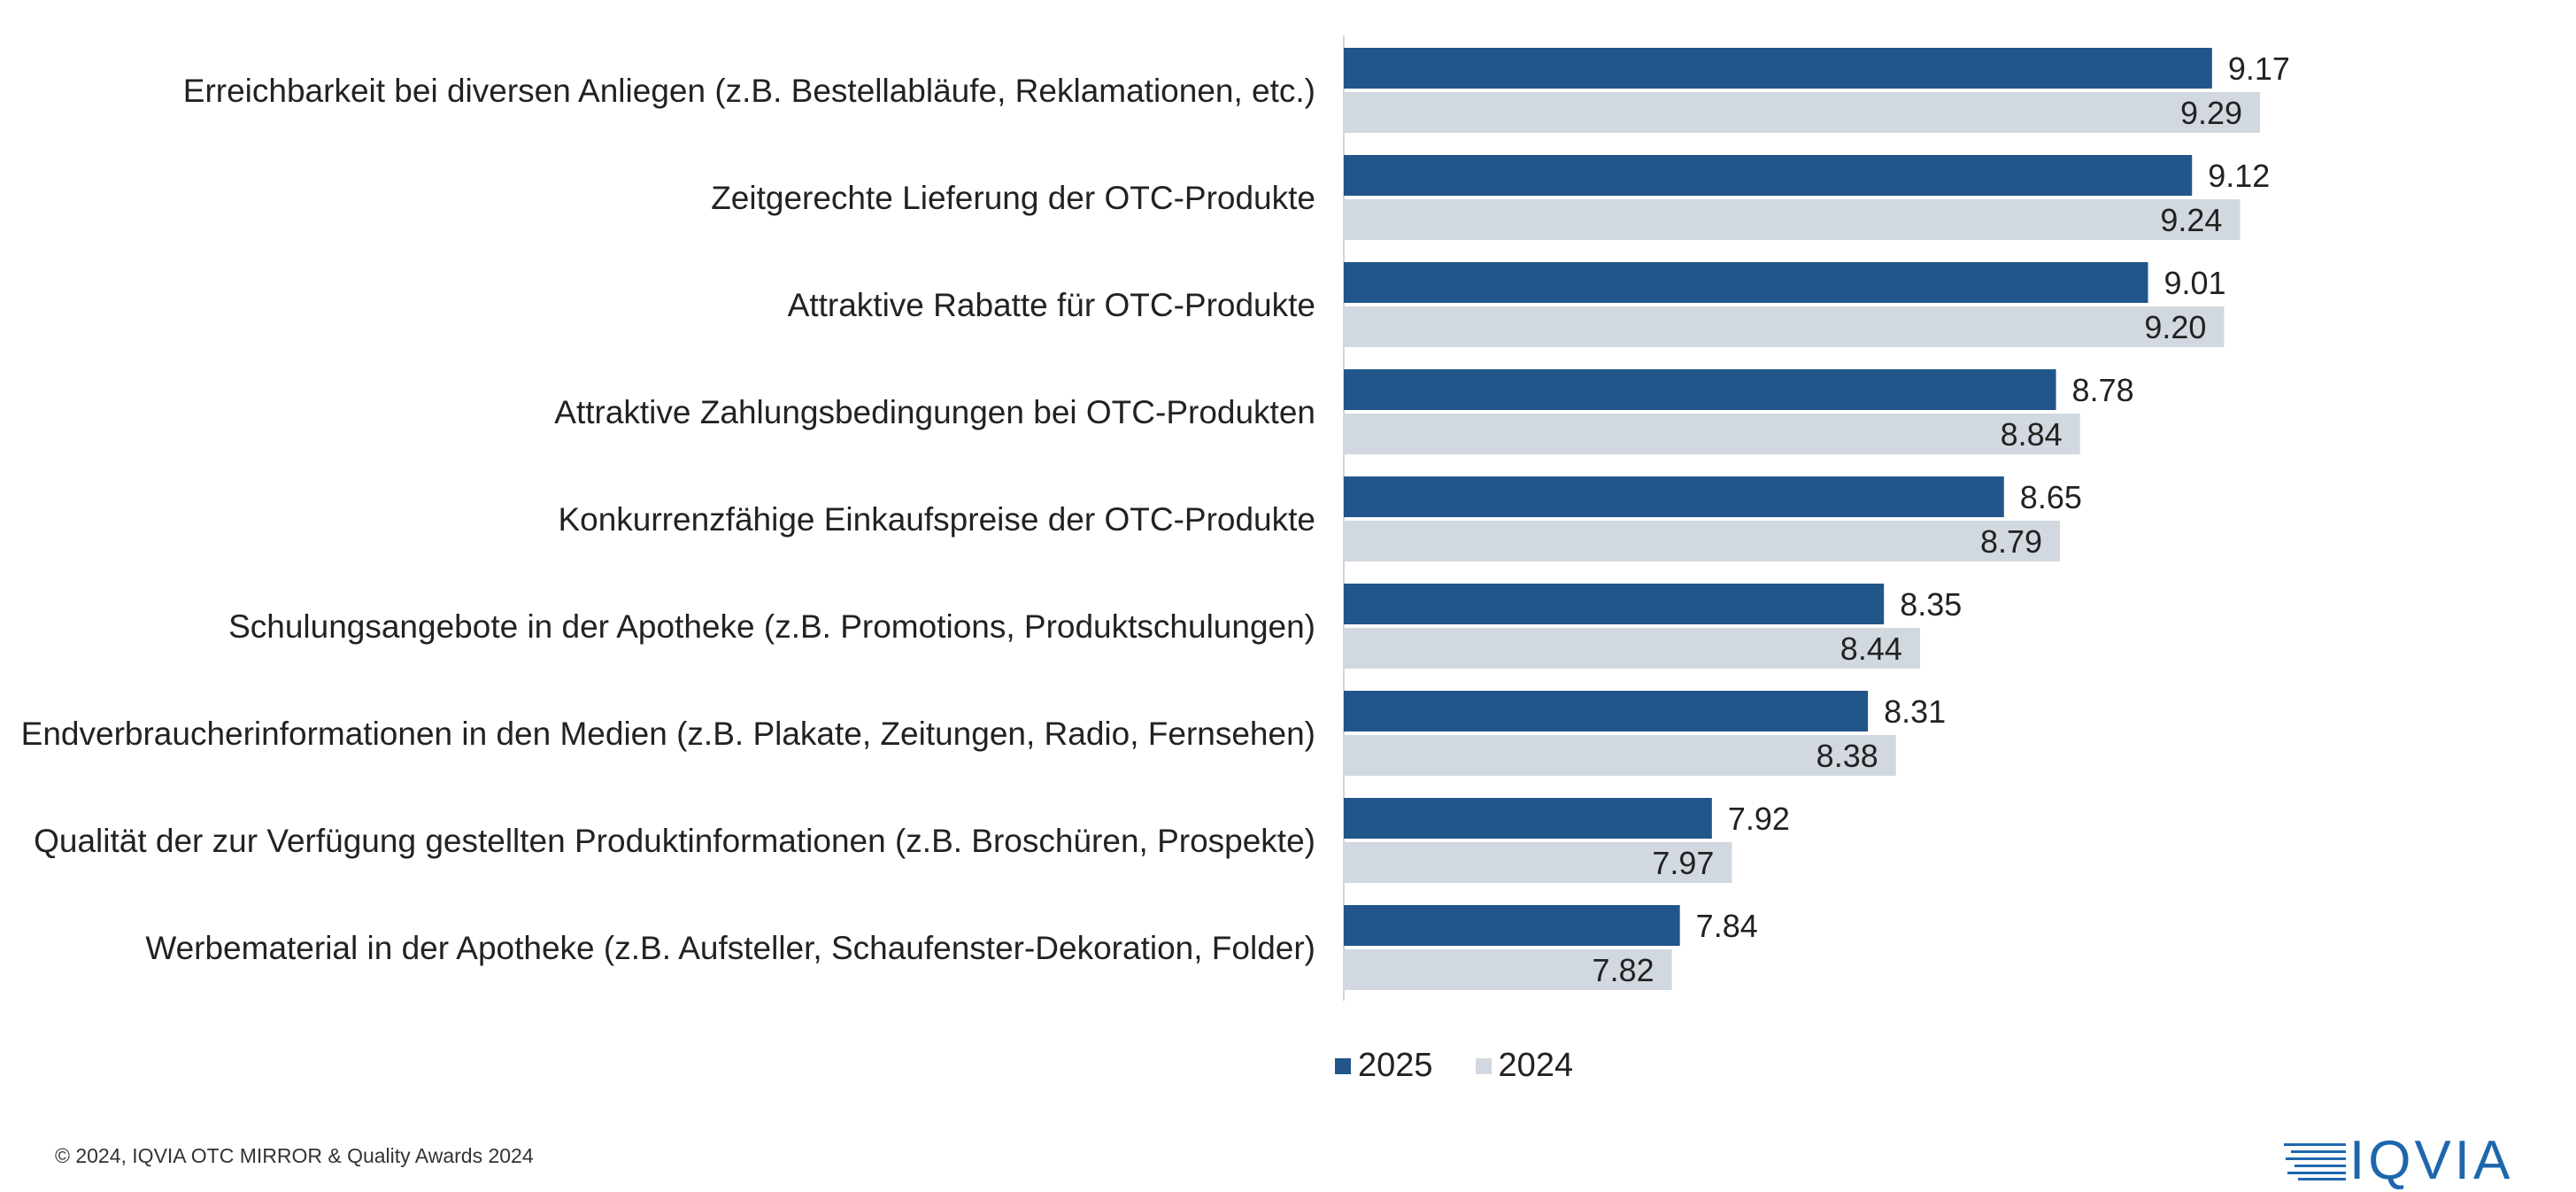 This screenshot has width=2576, height=1192. I want to click on legend-item-2025: 2025, so click(1384, 1066).